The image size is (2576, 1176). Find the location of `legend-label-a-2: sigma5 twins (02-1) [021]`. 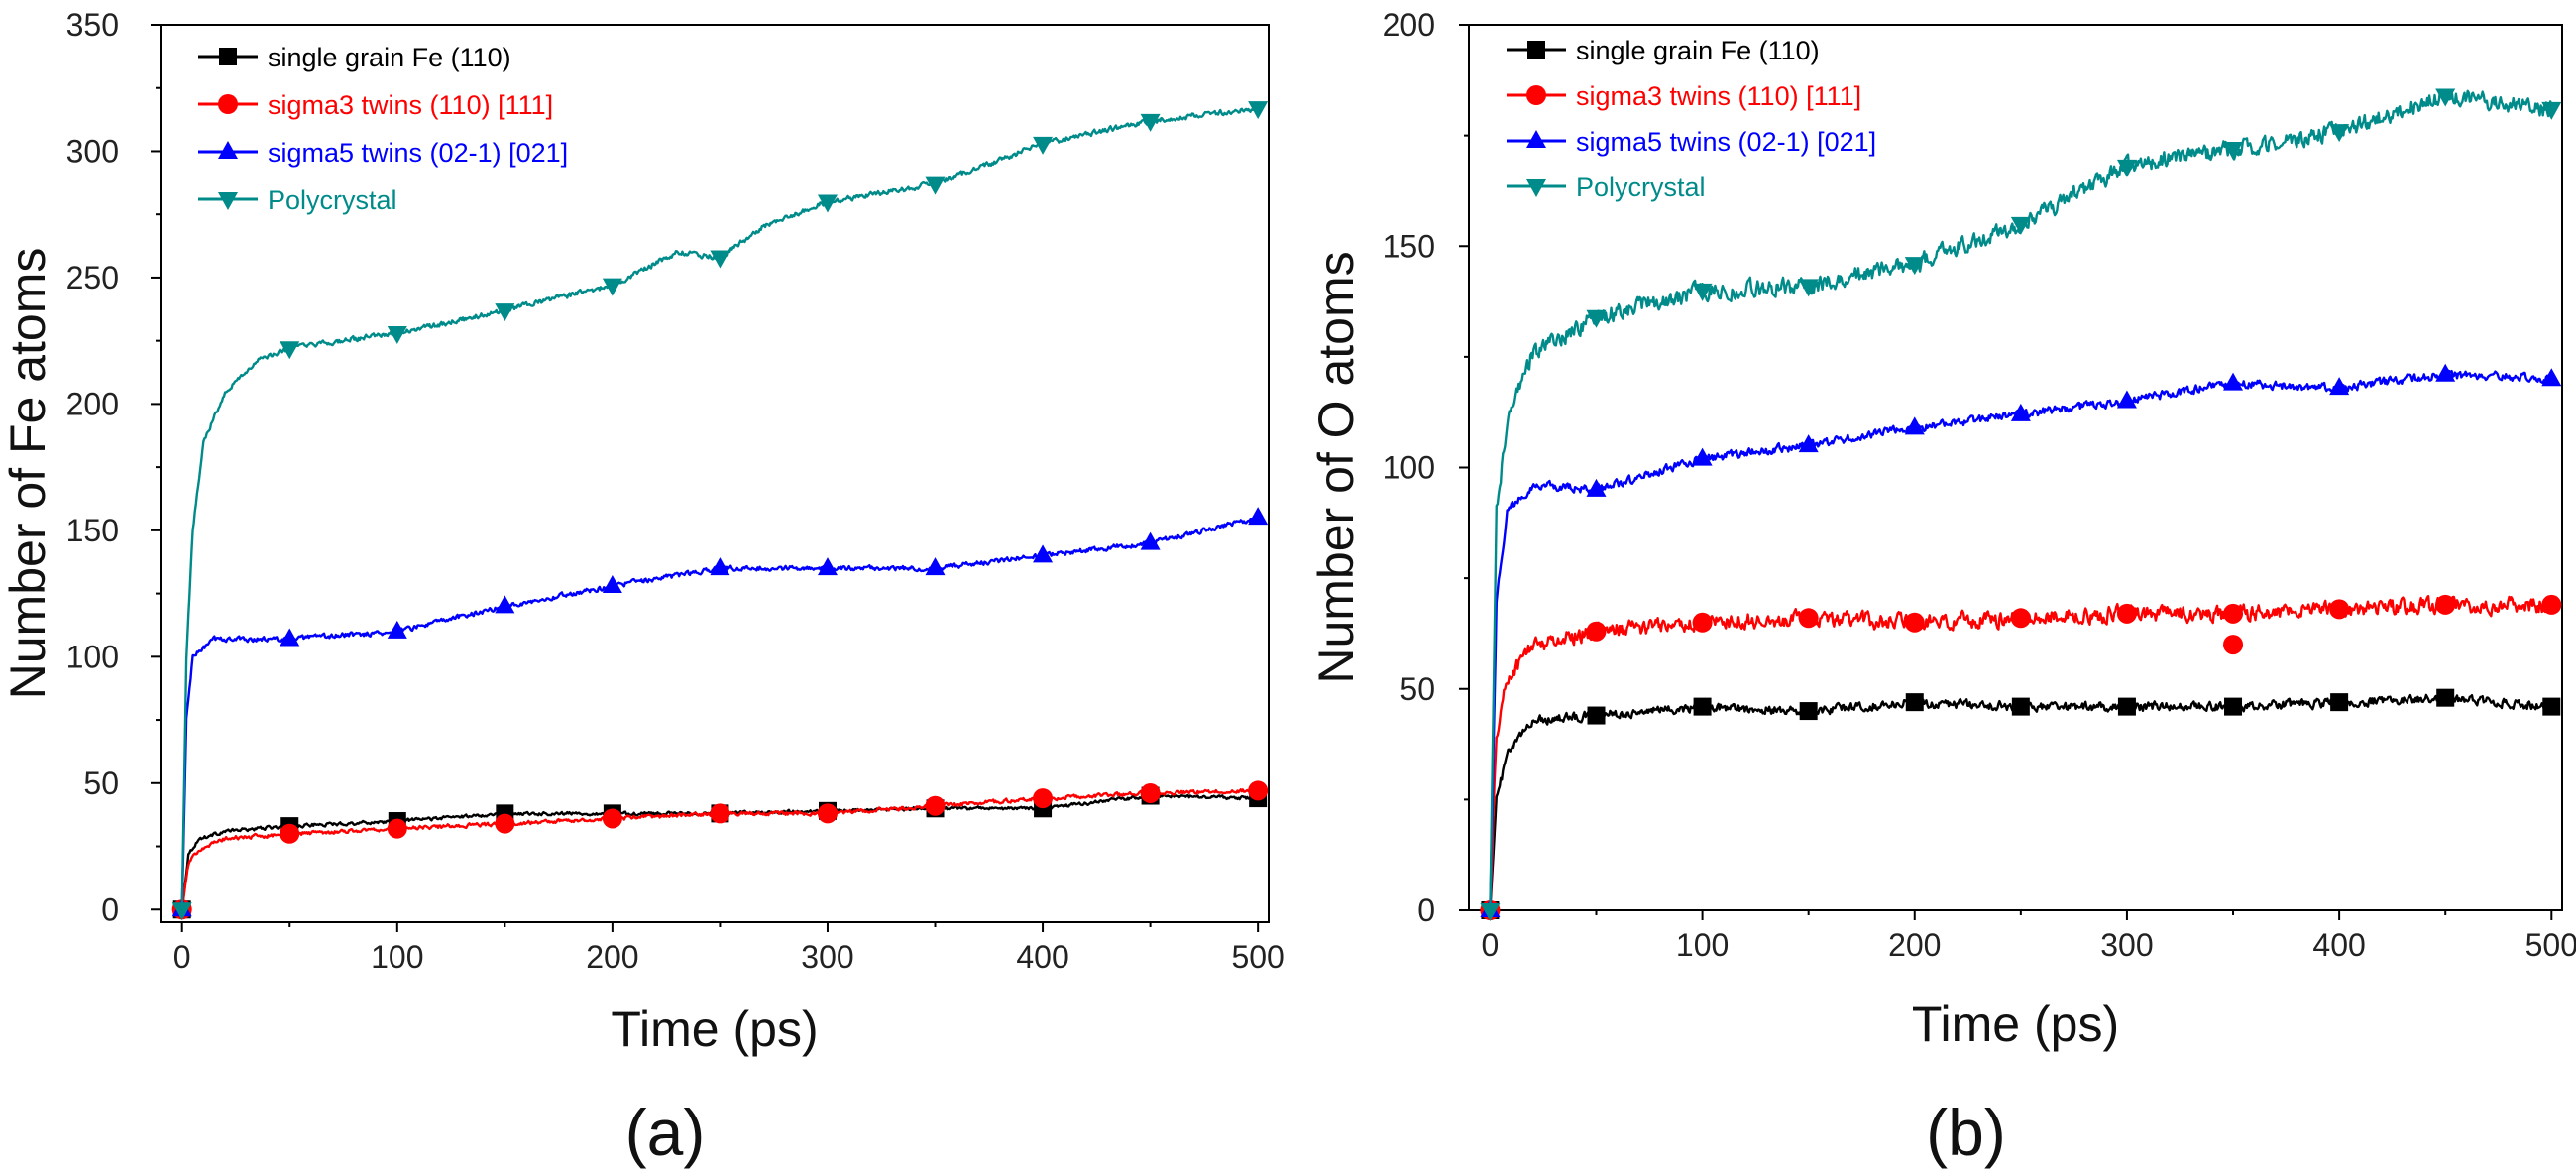

legend-label-a-2: sigma5 twins (02-1) [021] is located at coordinates (418, 153).